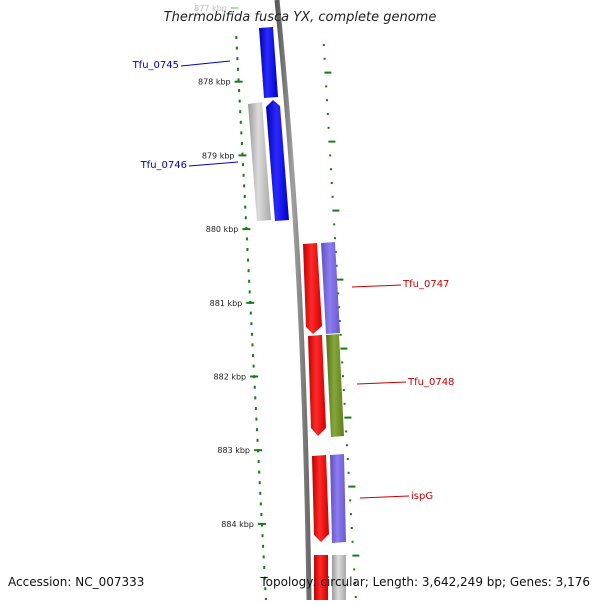  What do you see at coordinates (218, 155) in the screenshot?
I see `tick-label: 879 kbp` at bounding box center [218, 155].